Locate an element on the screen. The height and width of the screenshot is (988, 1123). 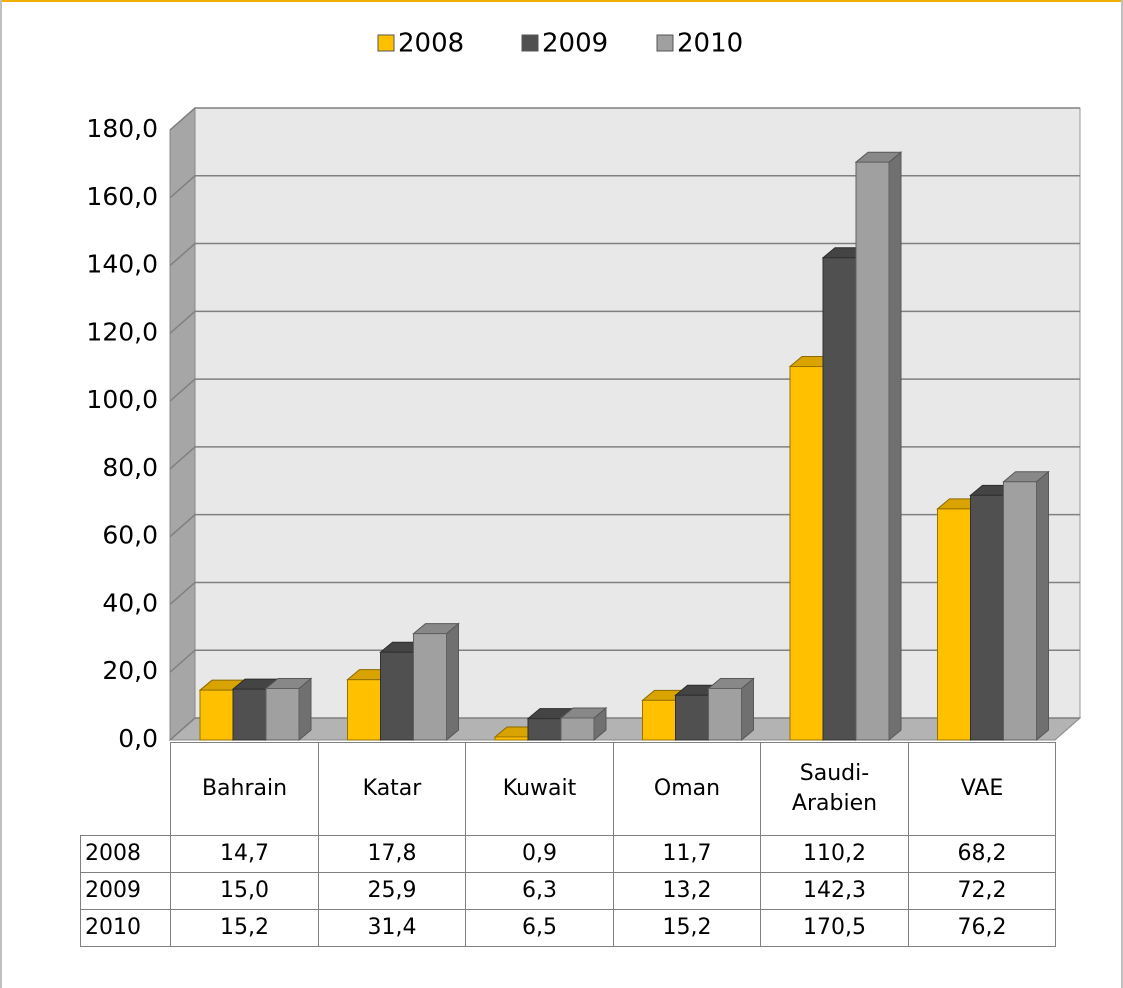
table-cell: 14,7 is located at coordinates (244, 854).